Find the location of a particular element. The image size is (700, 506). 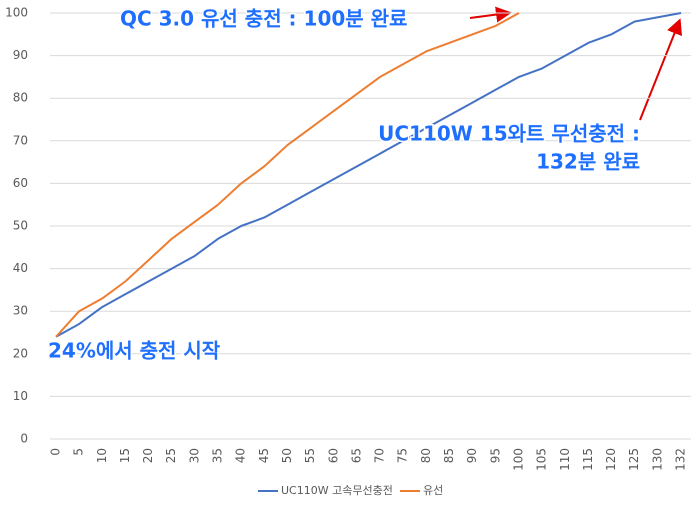

y-tick-label: 20 is located at coordinates (20, 353).